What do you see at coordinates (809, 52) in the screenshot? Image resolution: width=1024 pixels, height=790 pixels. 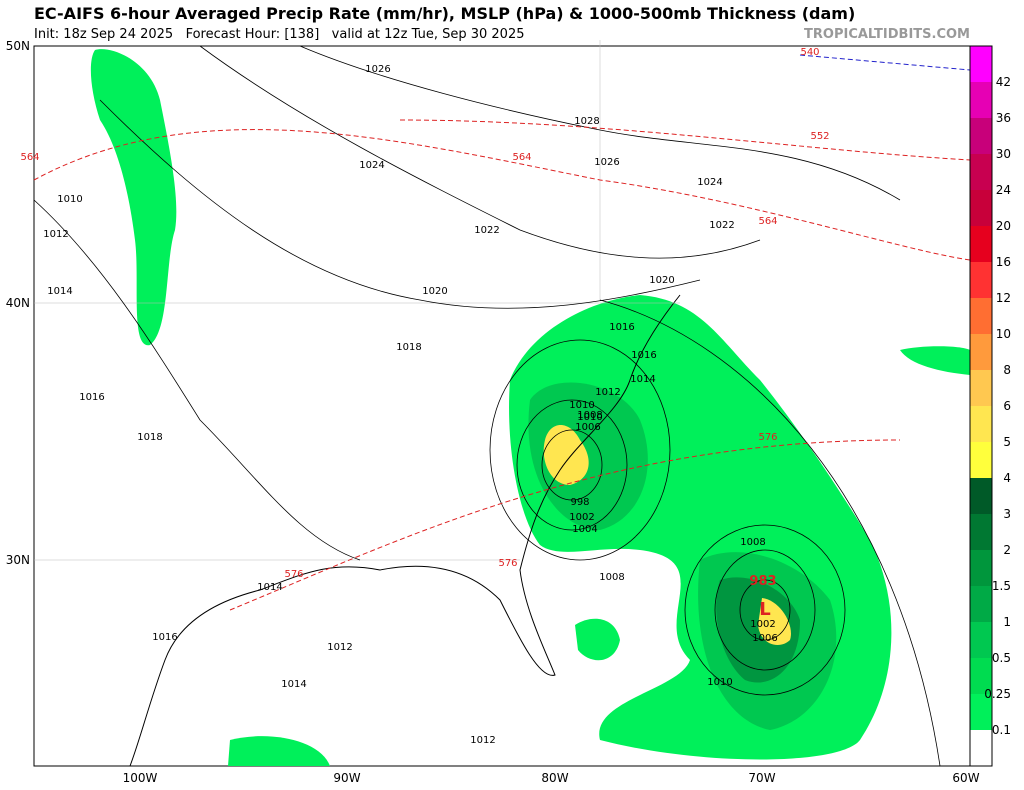 I see `thickness-label: 540` at bounding box center [809, 52].